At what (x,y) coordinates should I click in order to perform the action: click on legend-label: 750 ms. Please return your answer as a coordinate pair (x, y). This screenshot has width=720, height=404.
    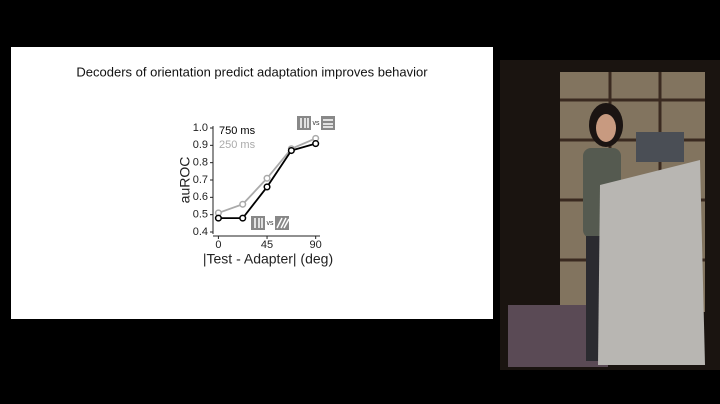
    Looking at the image, I should click on (237, 131).